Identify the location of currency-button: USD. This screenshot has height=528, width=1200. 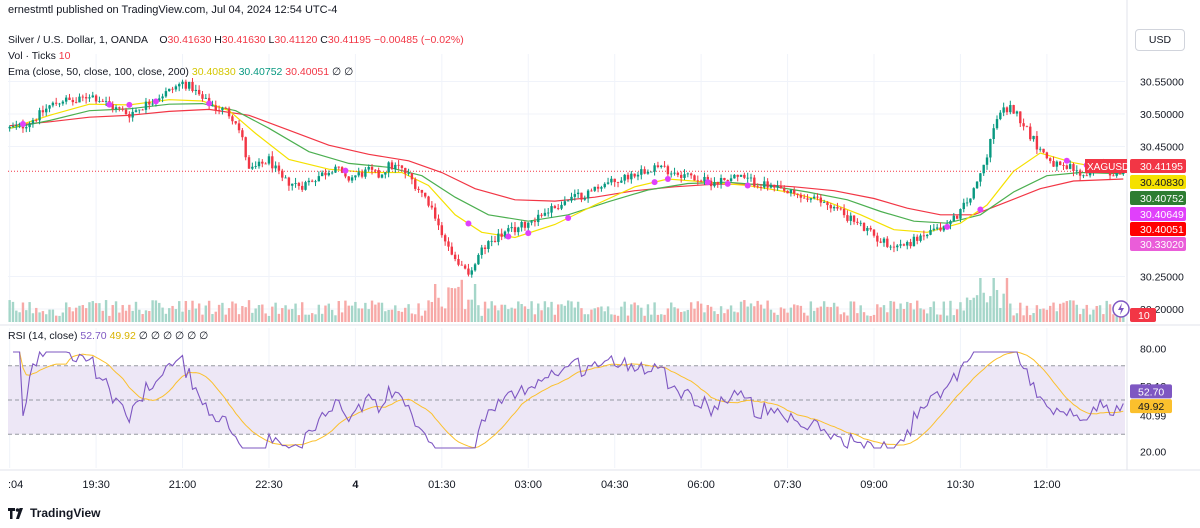
(1160, 40).